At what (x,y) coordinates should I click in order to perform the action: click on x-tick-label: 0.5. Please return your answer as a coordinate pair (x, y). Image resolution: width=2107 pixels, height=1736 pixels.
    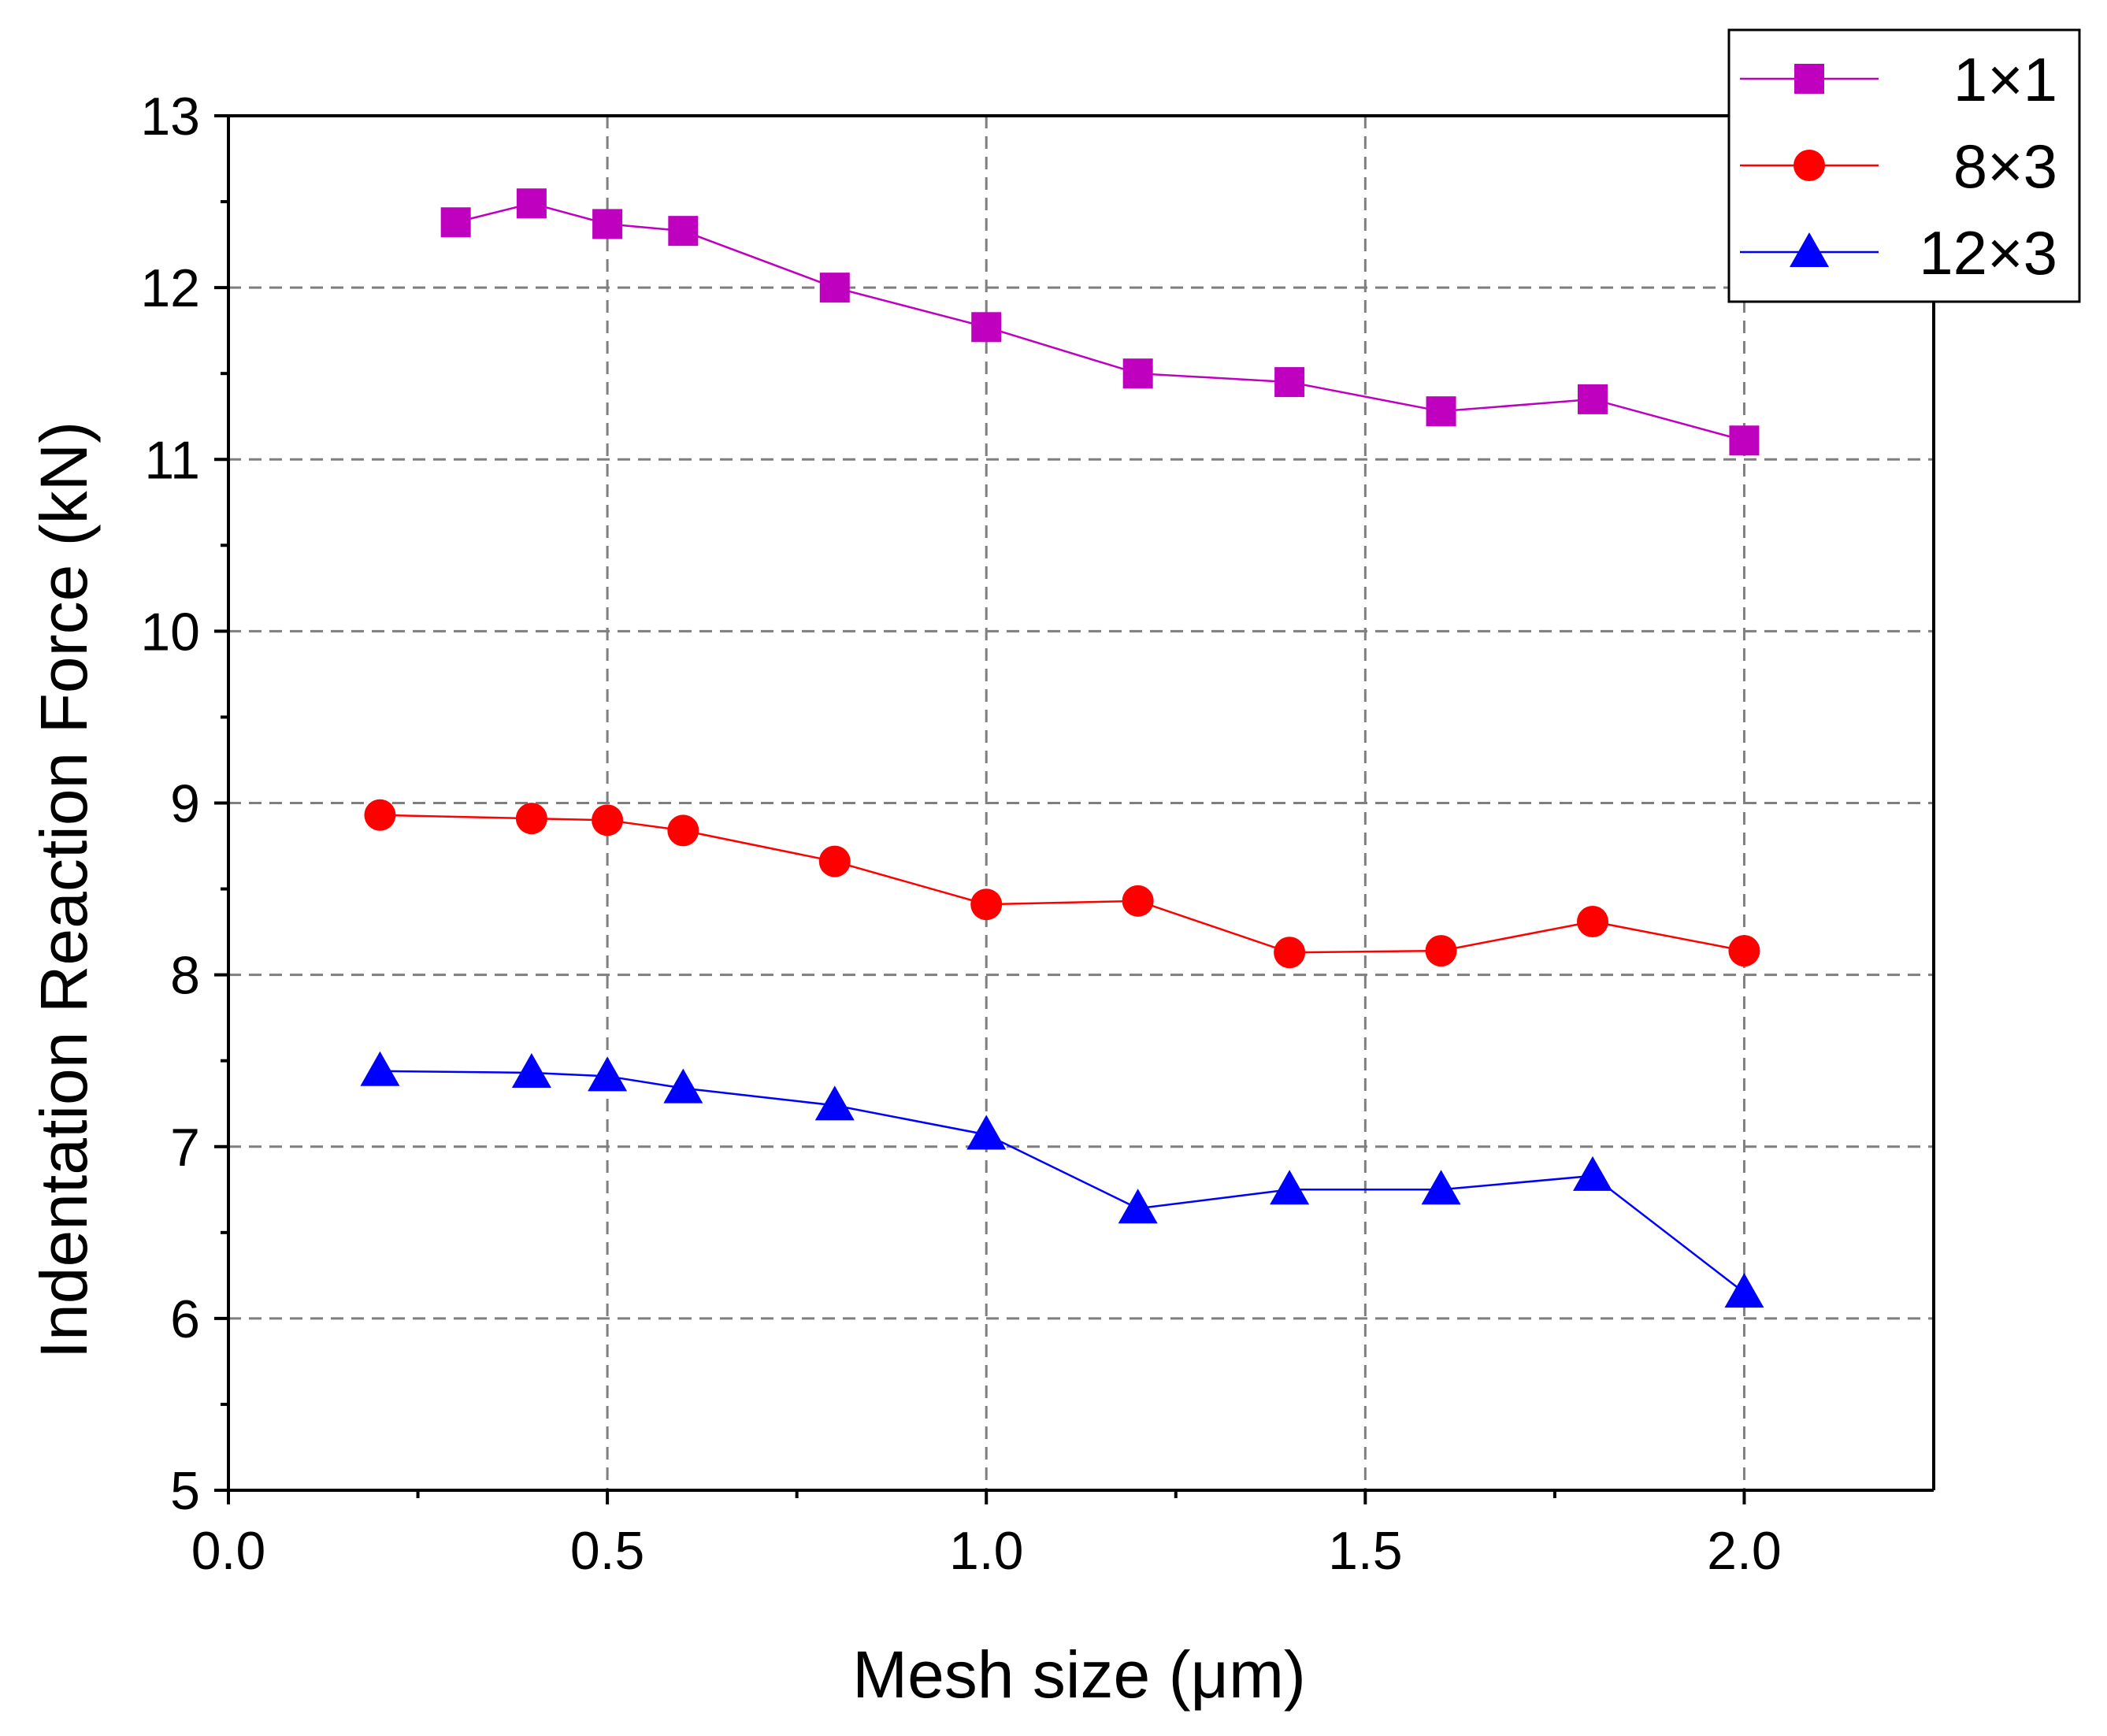
    Looking at the image, I should click on (607, 1551).